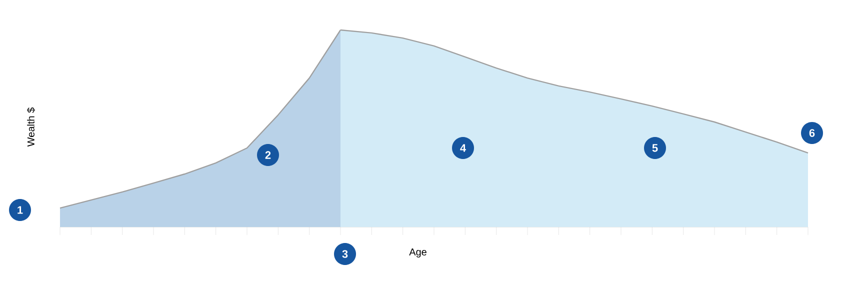 The width and height of the screenshot is (850, 282). What do you see at coordinates (463, 148) in the screenshot?
I see `annotation: 4` at bounding box center [463, 148].